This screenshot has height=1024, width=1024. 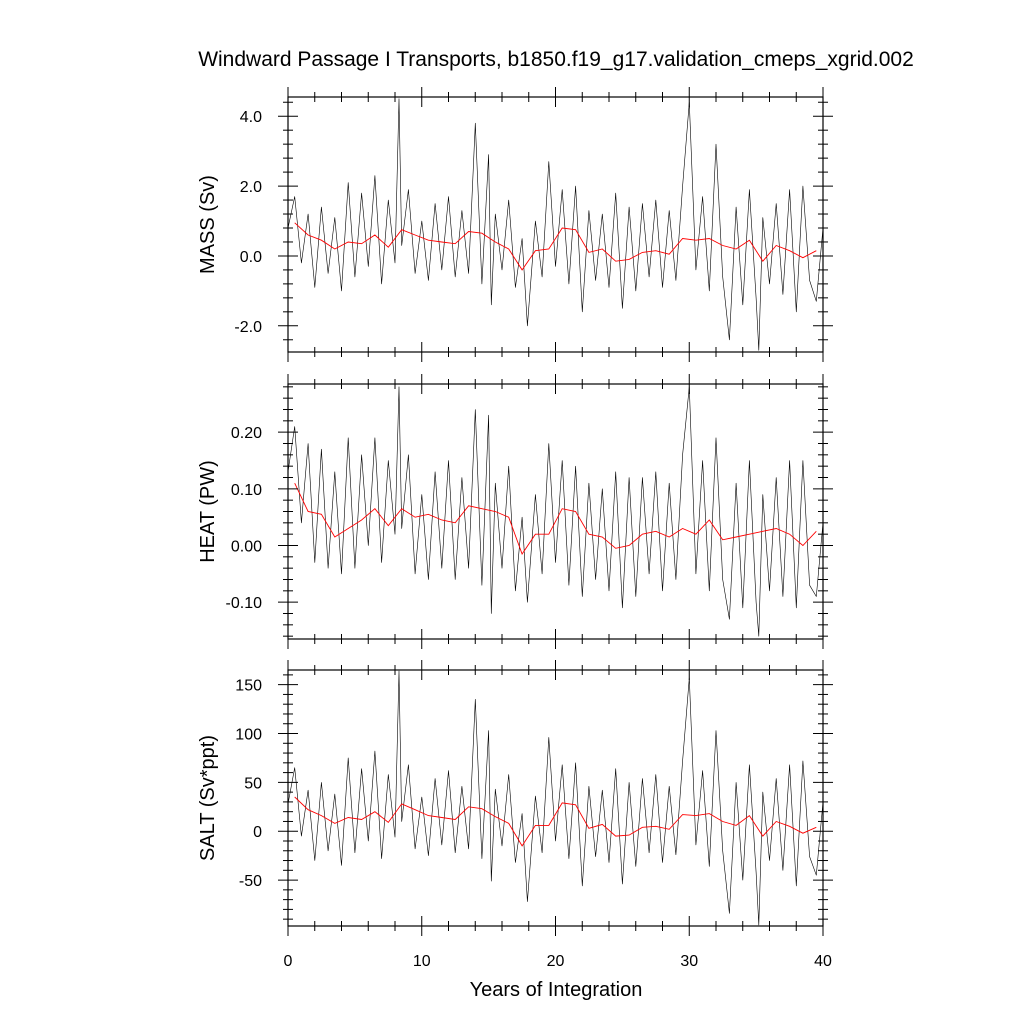 I want to click on mass-y-tick-label: -2.0, so click(x=248, y=327).